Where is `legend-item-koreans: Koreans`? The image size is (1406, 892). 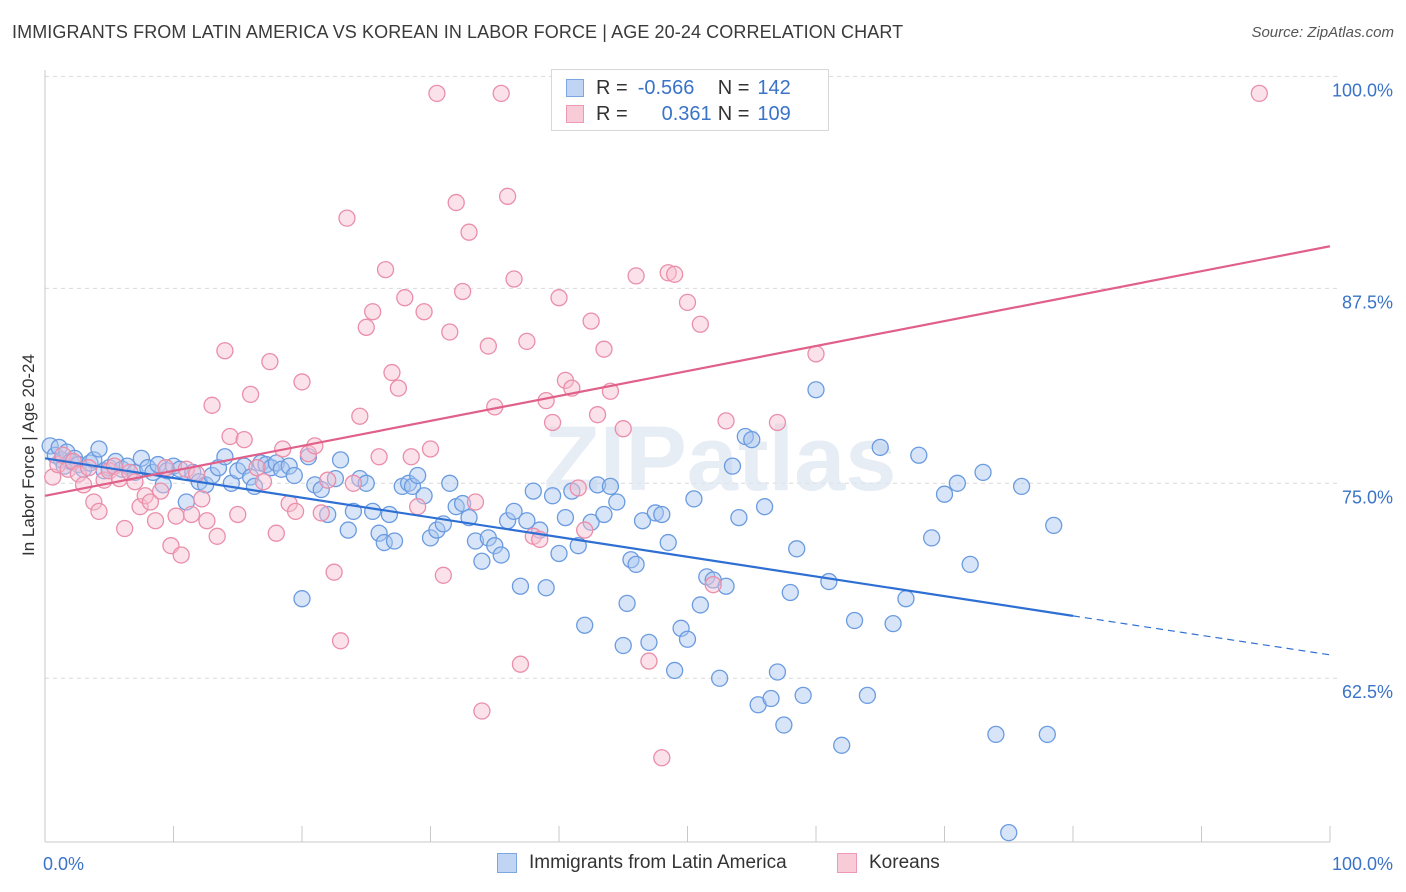
legend-item-koreans: Koreans is located at coordinates (888, 863).